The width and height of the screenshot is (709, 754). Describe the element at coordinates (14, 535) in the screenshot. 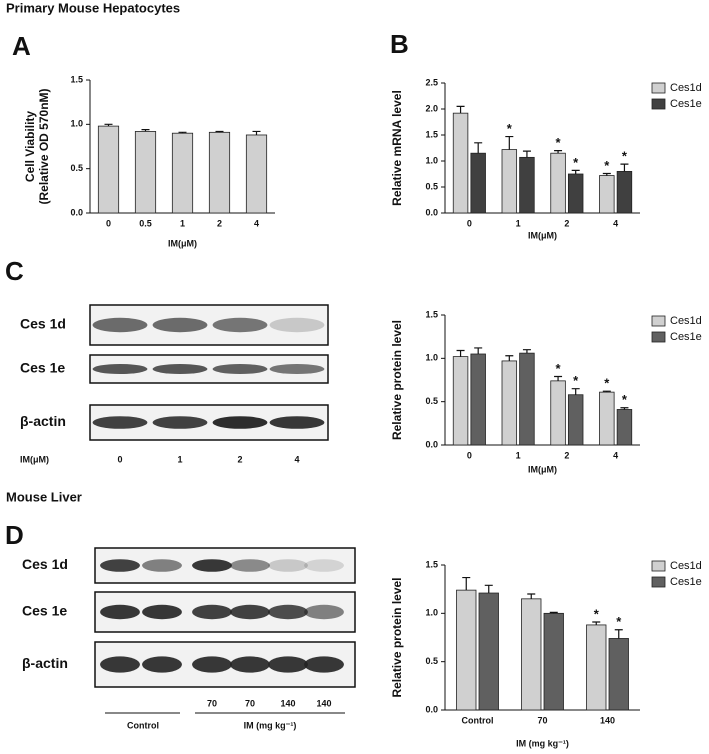

I see `panel-letter: D` at that location.